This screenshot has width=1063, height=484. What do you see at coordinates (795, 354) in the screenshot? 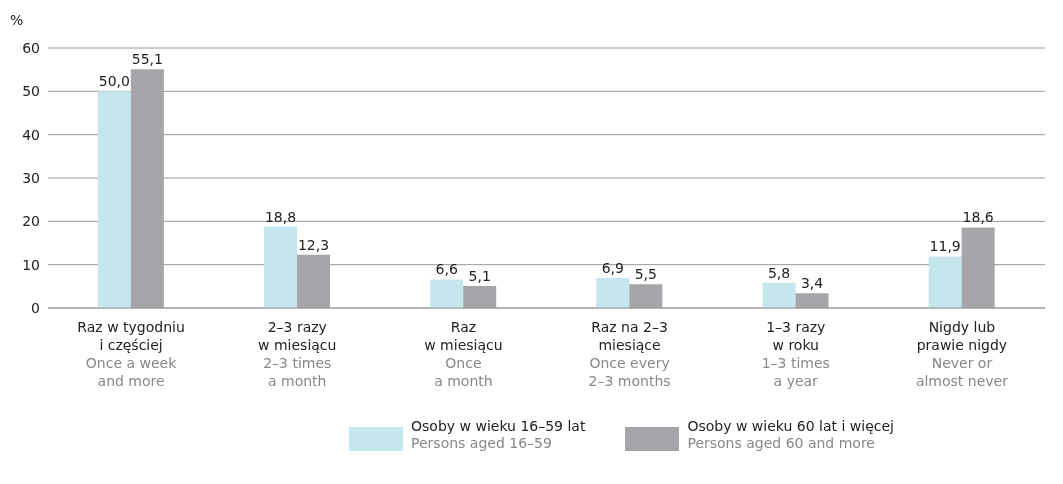
I see `x-tick-label: 1–3 razy w roku 1–3 times a year` at bounding box center [795, 354].